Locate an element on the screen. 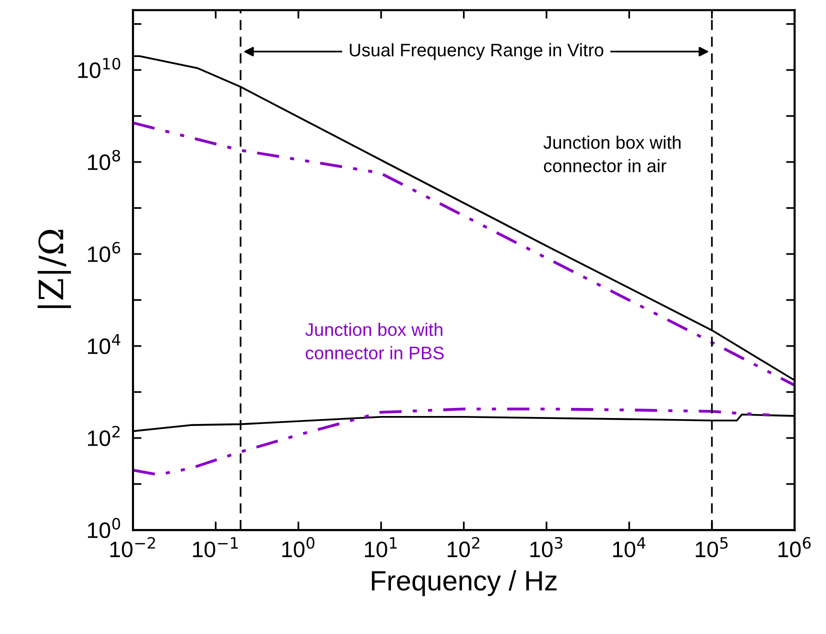  y-tick-label: 10$^{10}$ is located at coordinates (99, 68).